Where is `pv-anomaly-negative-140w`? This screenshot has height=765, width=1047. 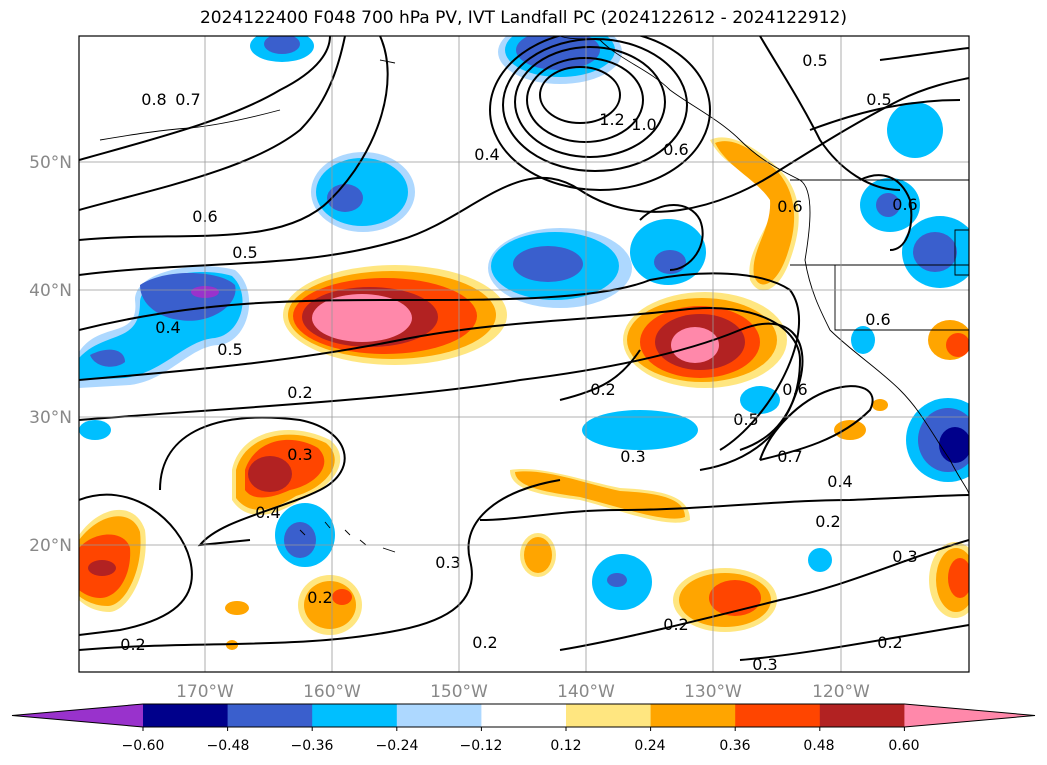
pv-anomaly-negative-140w is located at coordinates (597, 263).